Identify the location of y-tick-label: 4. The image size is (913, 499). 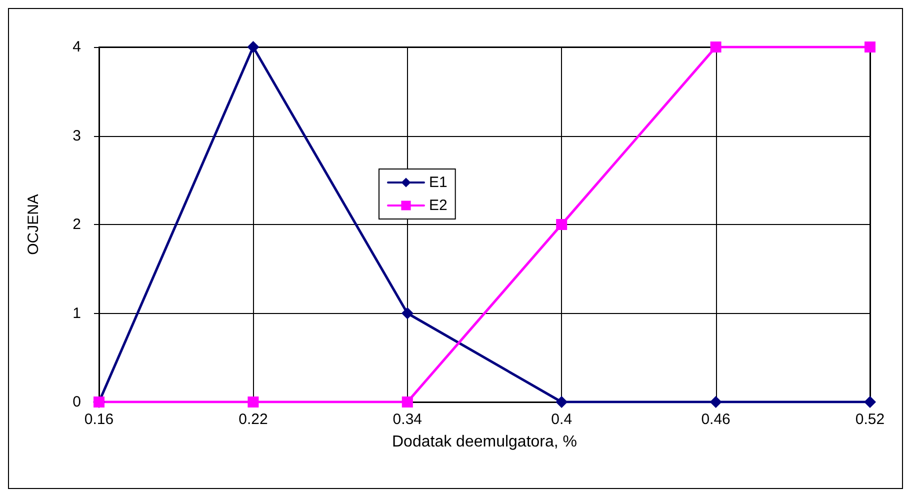
(76, 47).